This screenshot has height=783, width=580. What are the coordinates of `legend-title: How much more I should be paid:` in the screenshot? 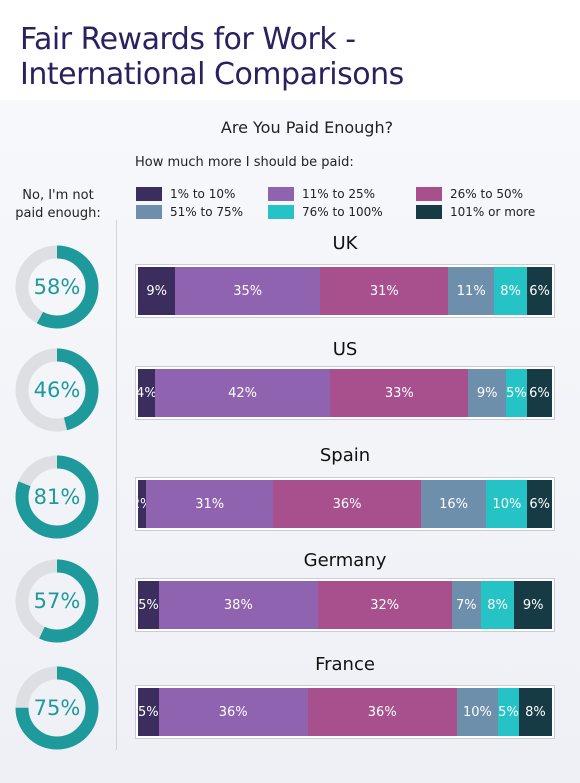 It's located at (244, 162).